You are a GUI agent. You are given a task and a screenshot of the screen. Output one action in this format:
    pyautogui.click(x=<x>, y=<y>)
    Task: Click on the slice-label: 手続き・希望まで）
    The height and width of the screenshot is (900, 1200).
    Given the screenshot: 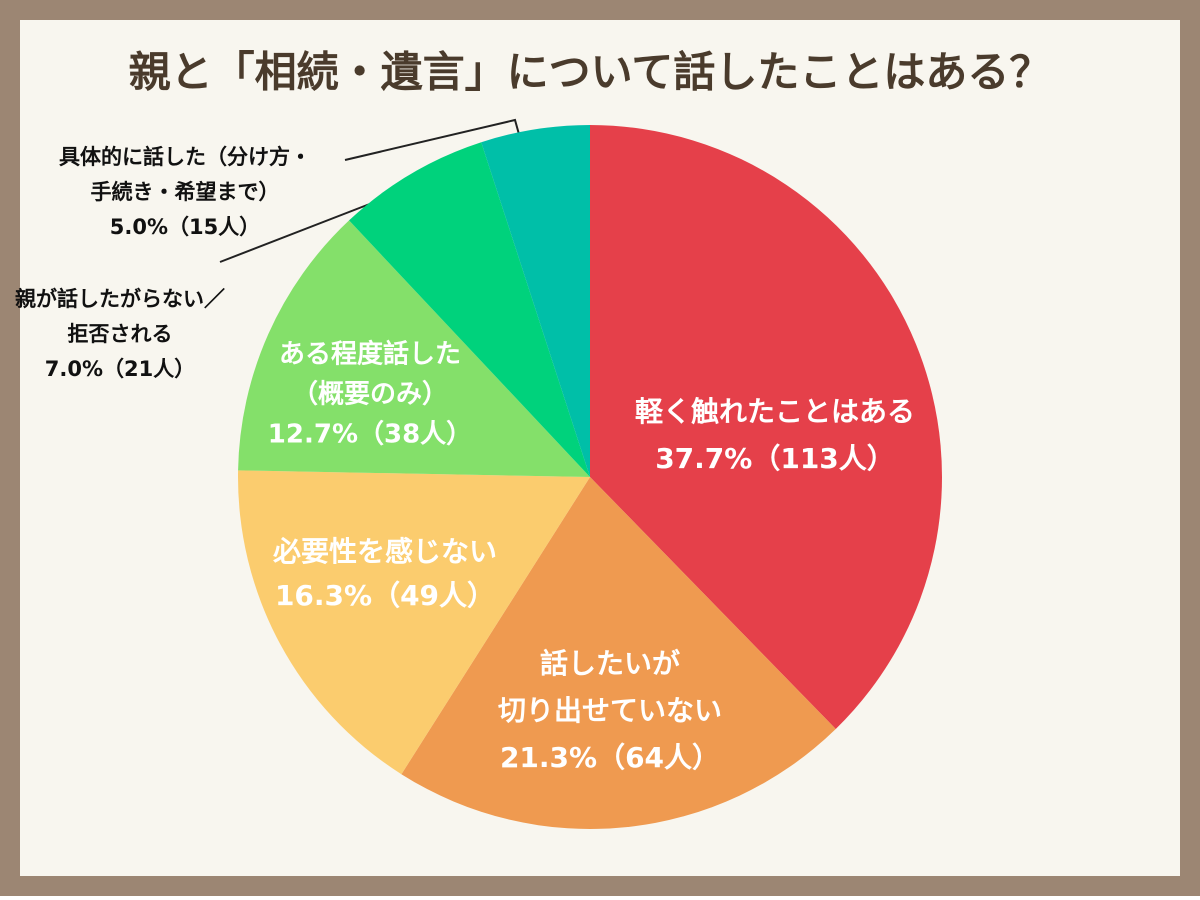 What is the action you would take?
    pyautogui.click(x=185, y=192)
    